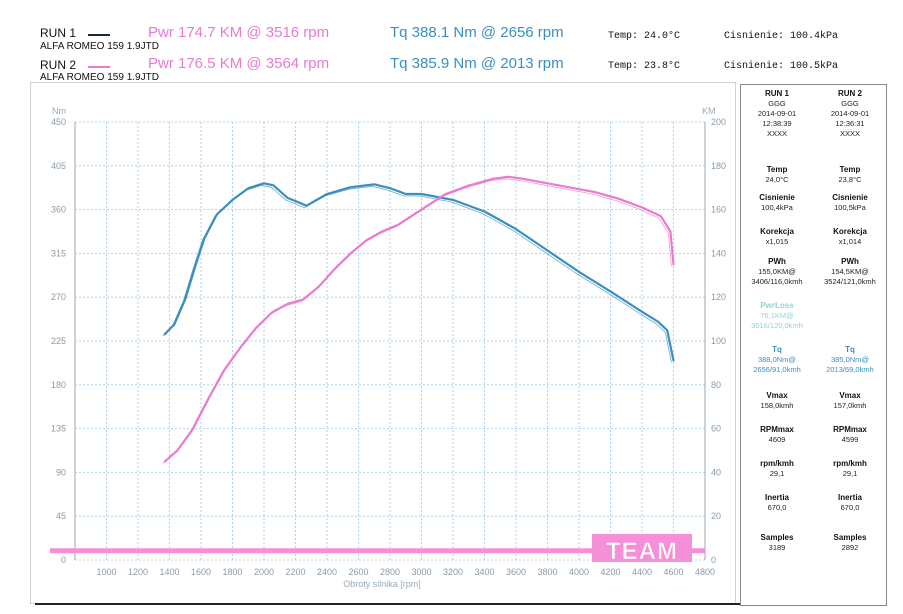 Image resolution: width=903 pixels, height=614 pixels. Describe the element at coordinates (327, 572) in the screenshot. I see `x-tick-label: 2400` at that location.